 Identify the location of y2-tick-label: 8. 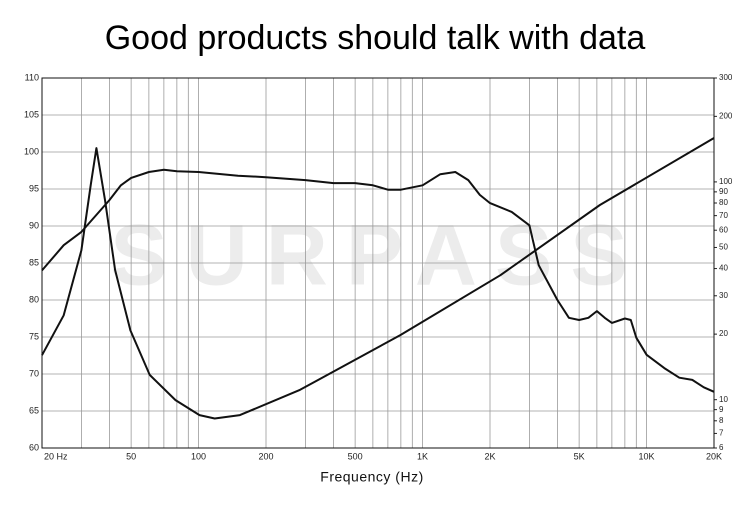
(721, 420).